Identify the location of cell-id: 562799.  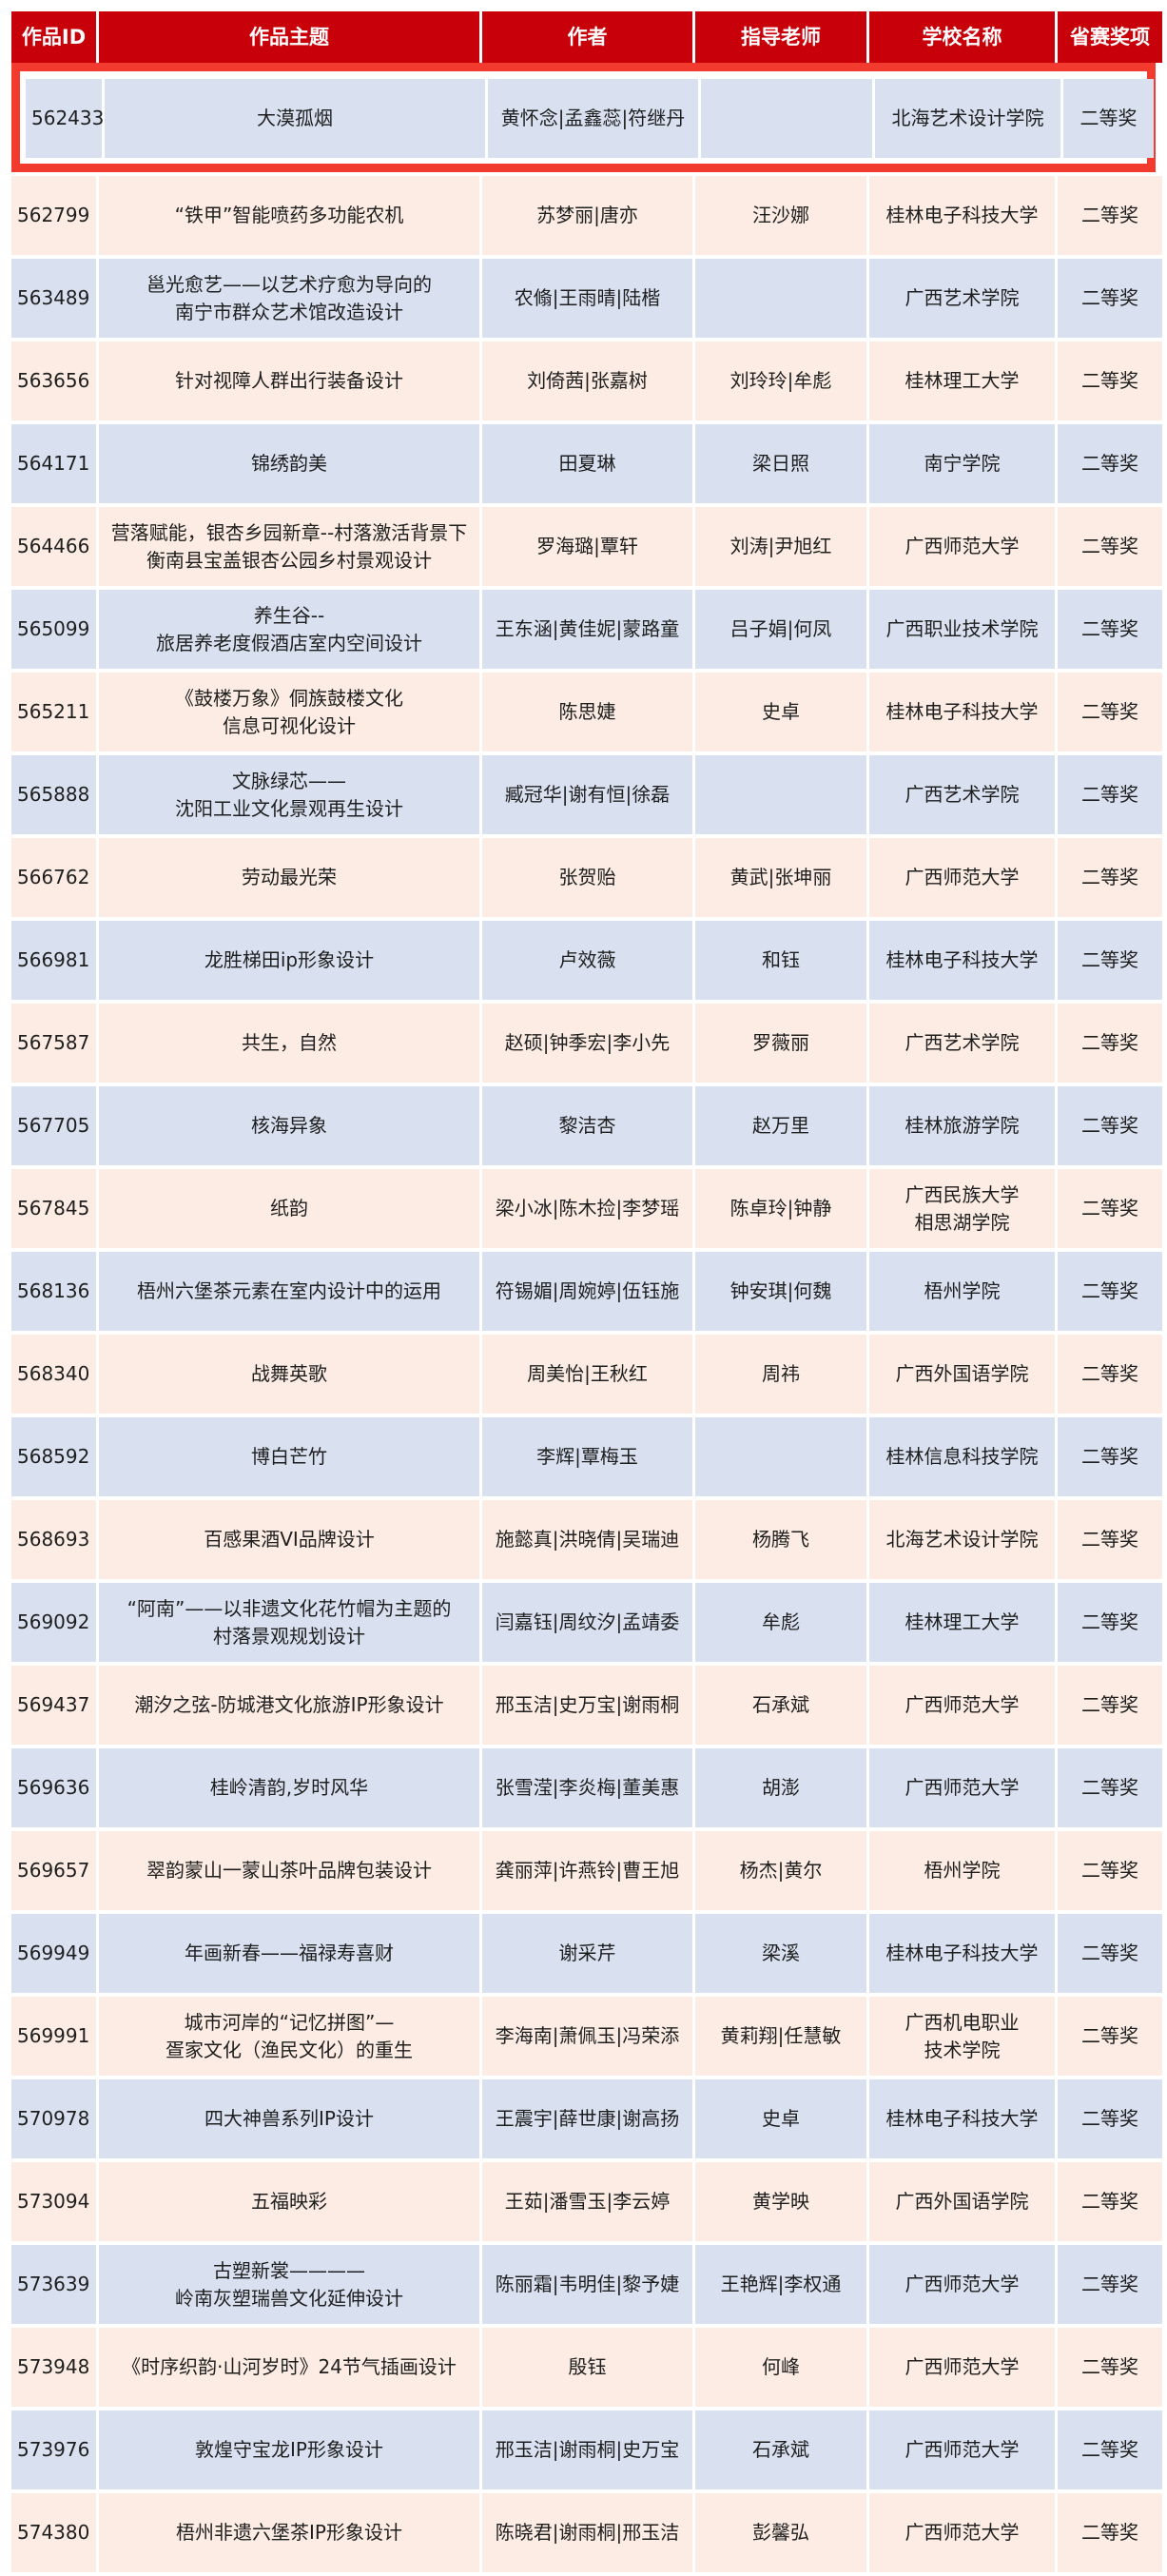
(53, 215).